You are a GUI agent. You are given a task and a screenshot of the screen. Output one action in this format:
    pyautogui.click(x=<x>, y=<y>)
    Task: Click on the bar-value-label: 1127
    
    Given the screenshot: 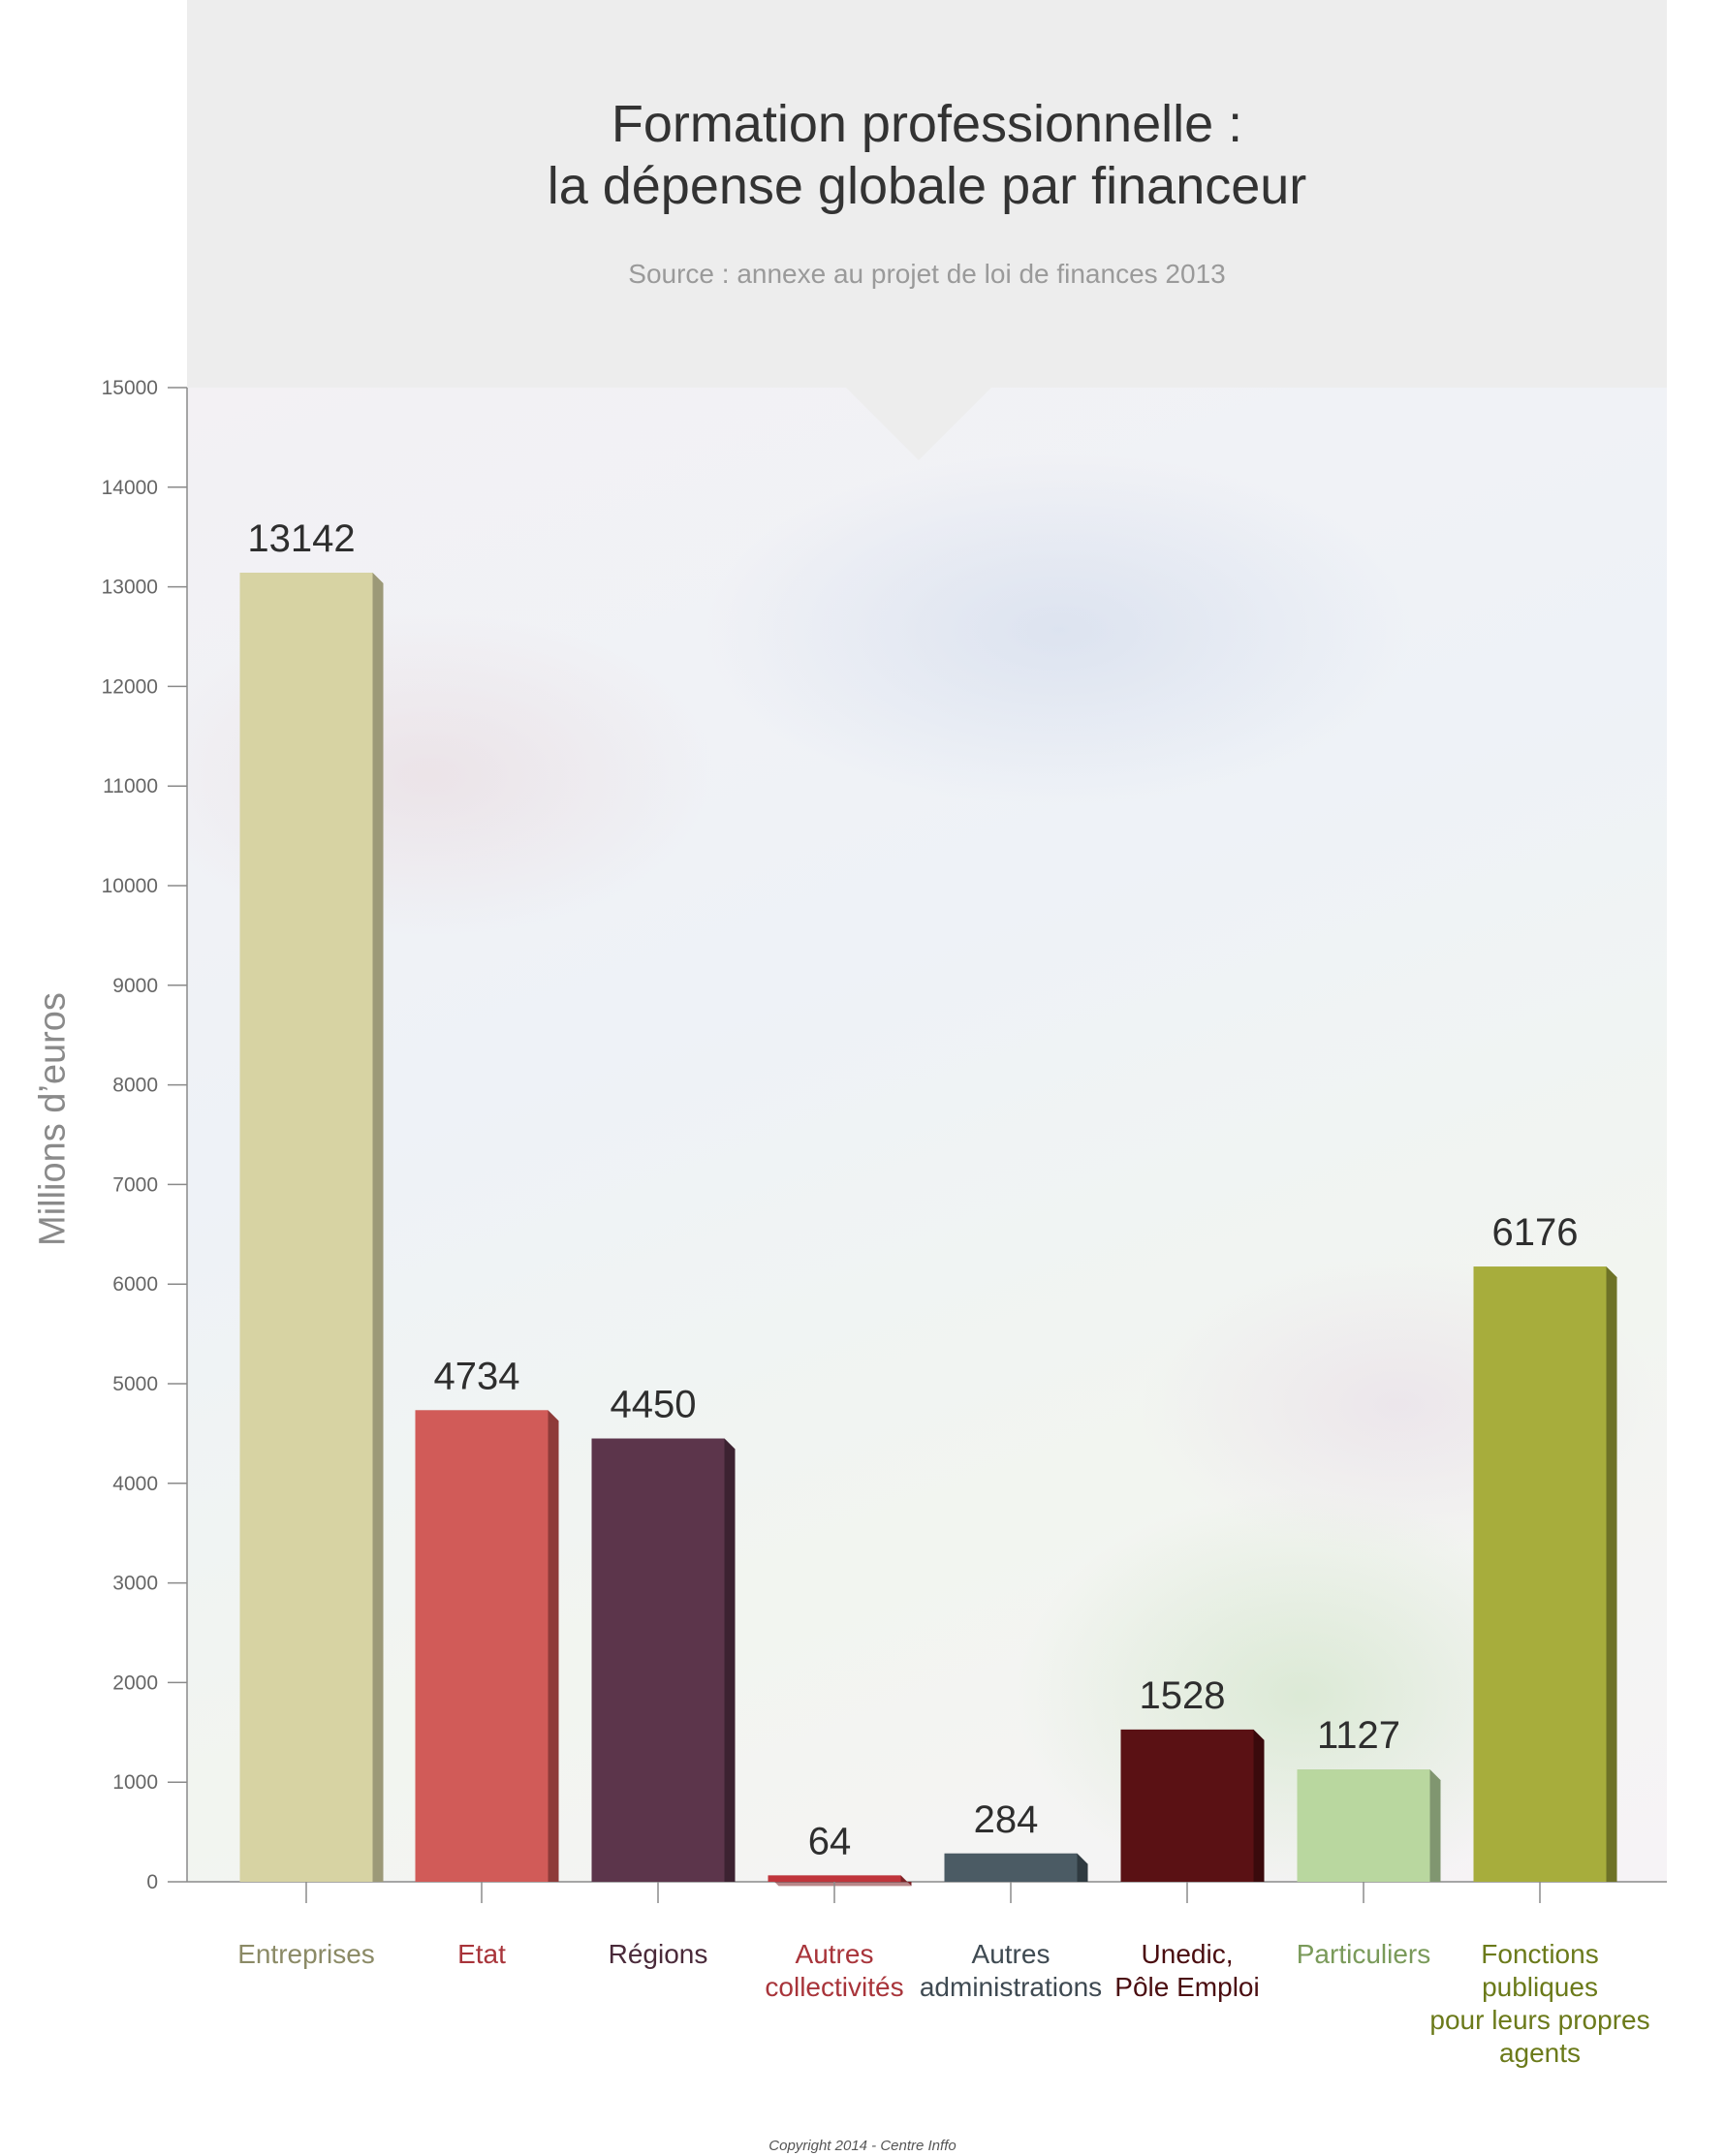 What is the action you would take?
    pyautogui.click(x=1358, y=1735)
    